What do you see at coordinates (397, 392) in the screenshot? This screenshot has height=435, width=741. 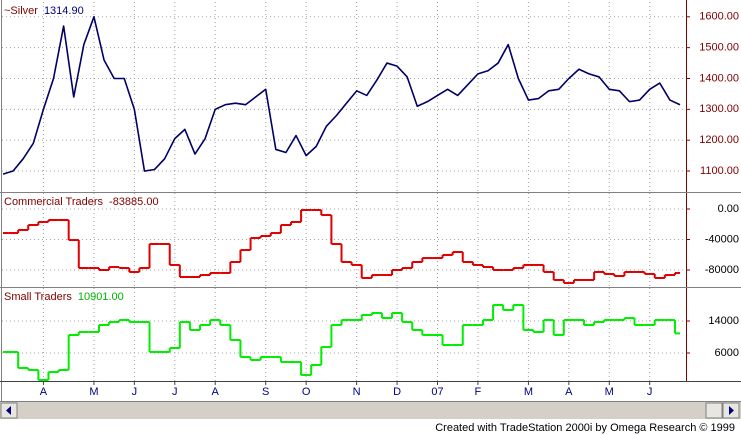 I see `x-tick-label: D` at bounding box center [397, 392].